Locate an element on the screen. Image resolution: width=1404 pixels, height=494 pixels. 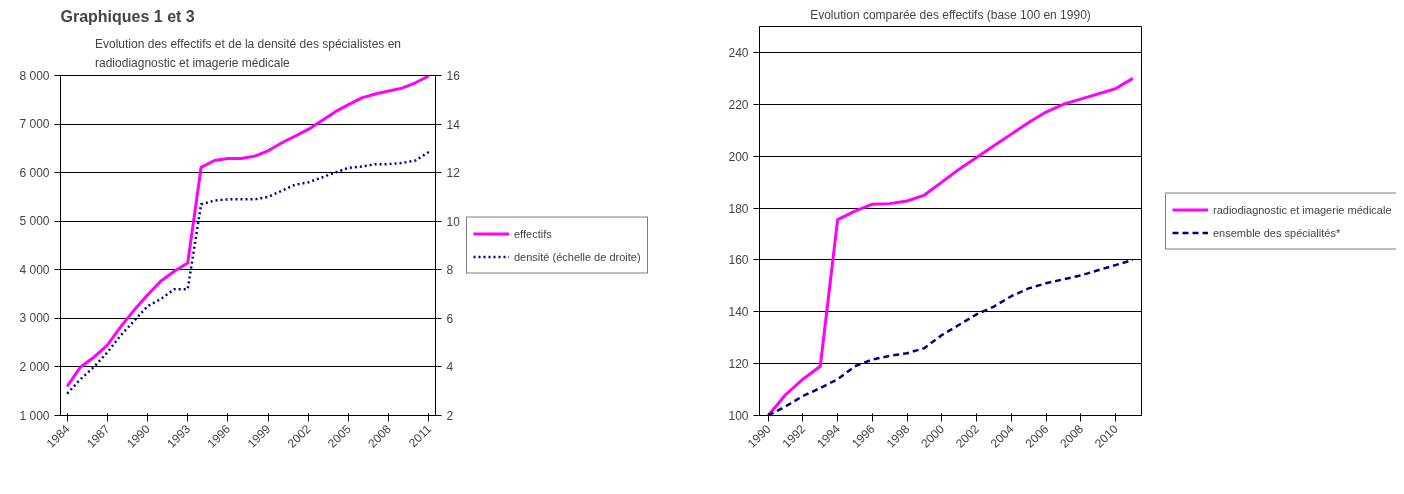
text: Graphiques 1 et 3 is located at coordinates (127, 16).